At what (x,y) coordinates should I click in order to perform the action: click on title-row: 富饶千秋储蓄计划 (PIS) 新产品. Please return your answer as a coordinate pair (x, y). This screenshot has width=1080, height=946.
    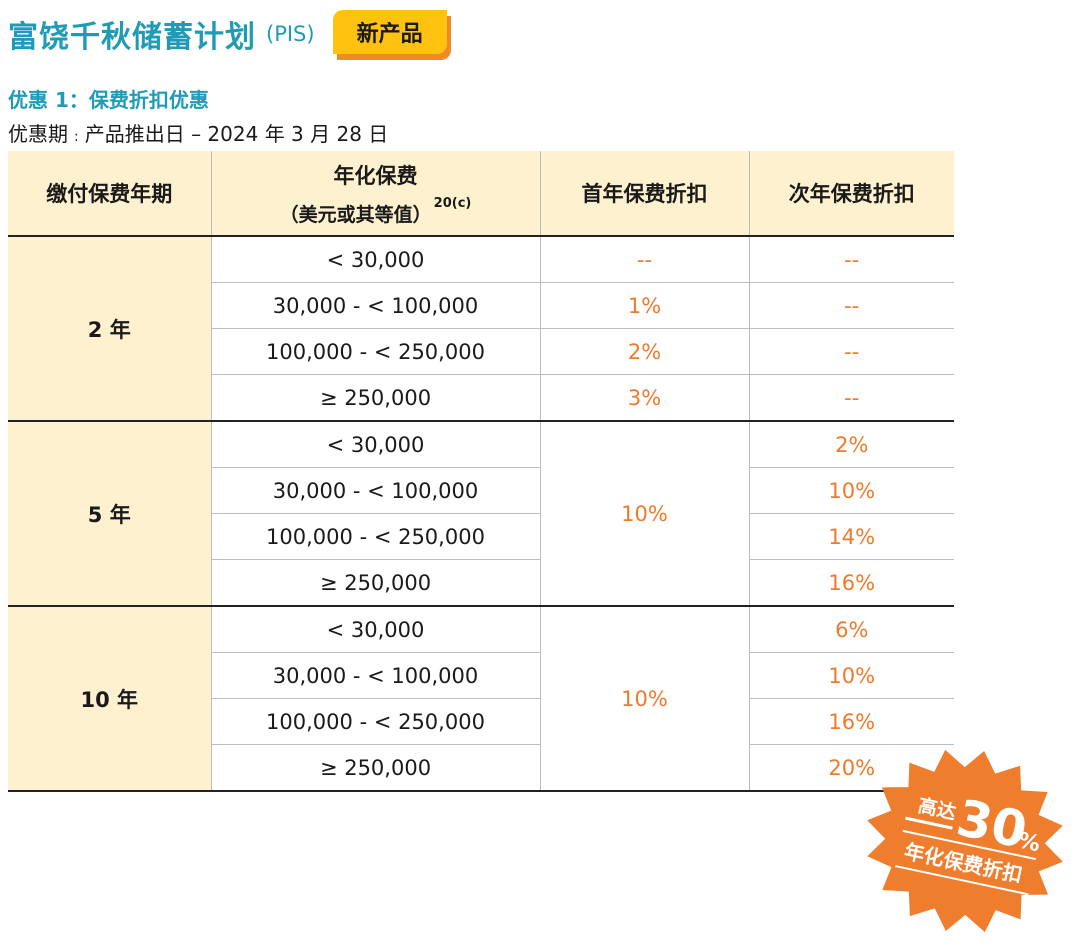
    Looking at the image, I should click on (229, 34).